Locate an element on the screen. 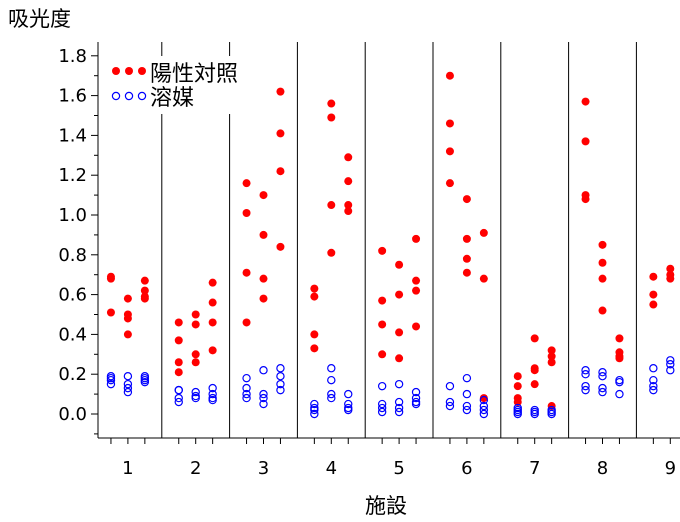 Image resolution: width=680 pixels, height=522 pixels. y-tick-label: 0.4 is located at coordinates (72, 334).